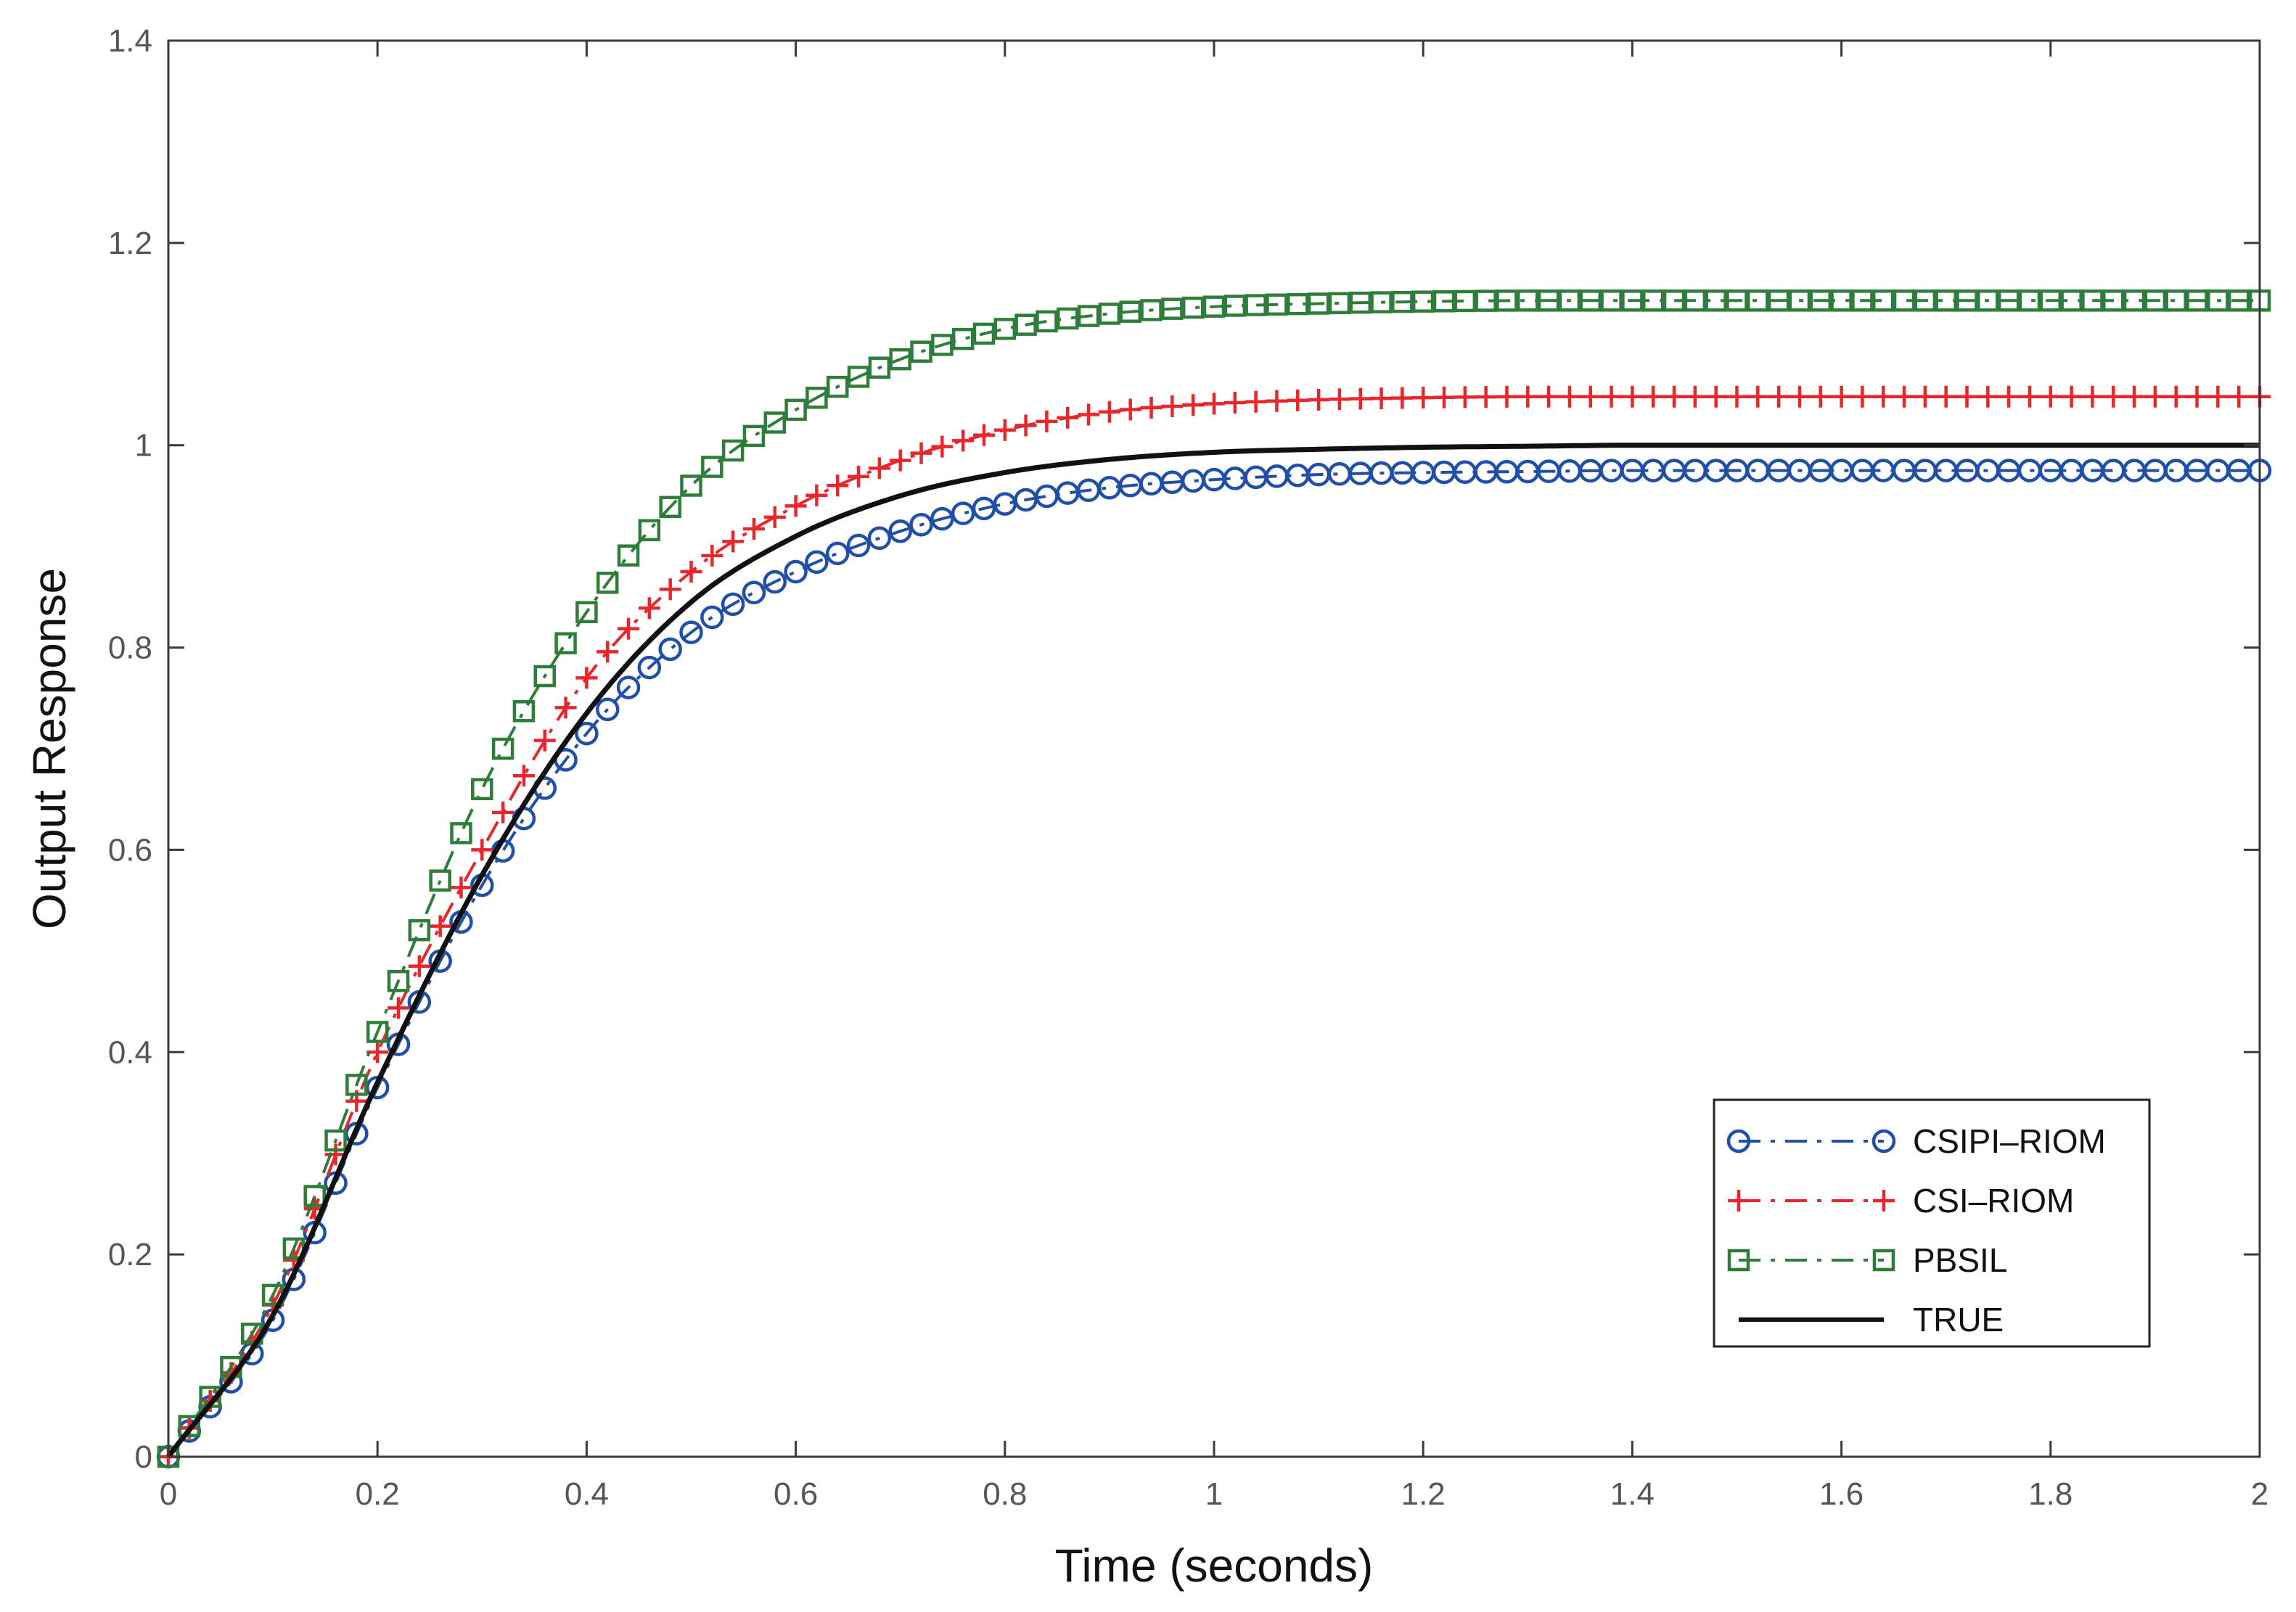  I want to click on x-tick-label: 0.2, so click(378, 1494).